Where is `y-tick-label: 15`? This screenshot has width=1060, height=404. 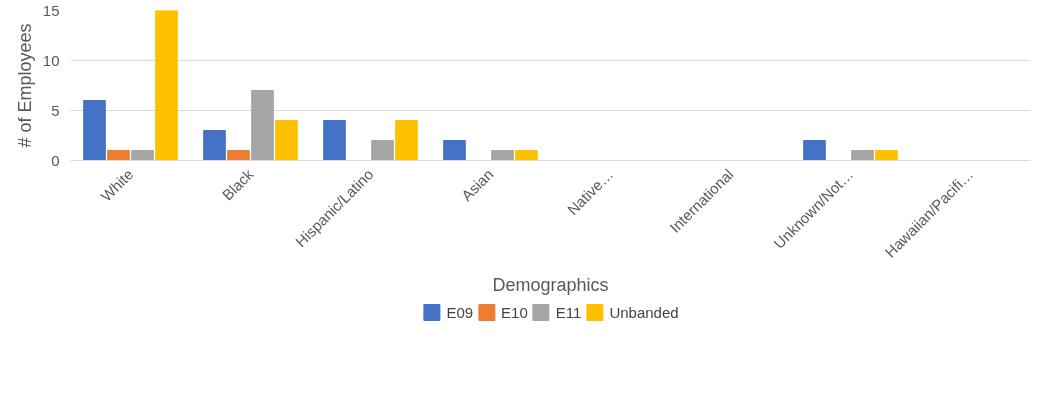
y-tick-label: 15 is located at coordinates (51, 10).